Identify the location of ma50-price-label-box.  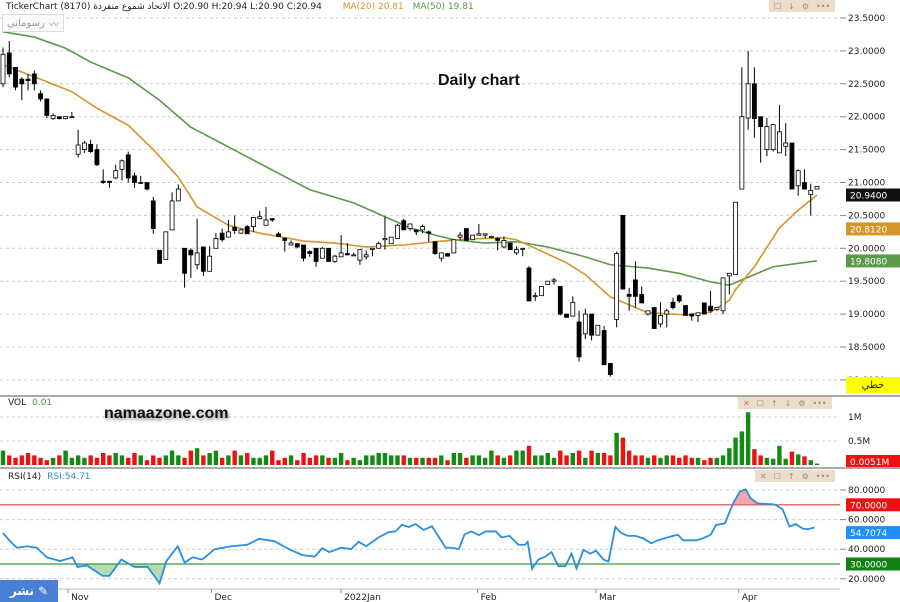
(873, 261).